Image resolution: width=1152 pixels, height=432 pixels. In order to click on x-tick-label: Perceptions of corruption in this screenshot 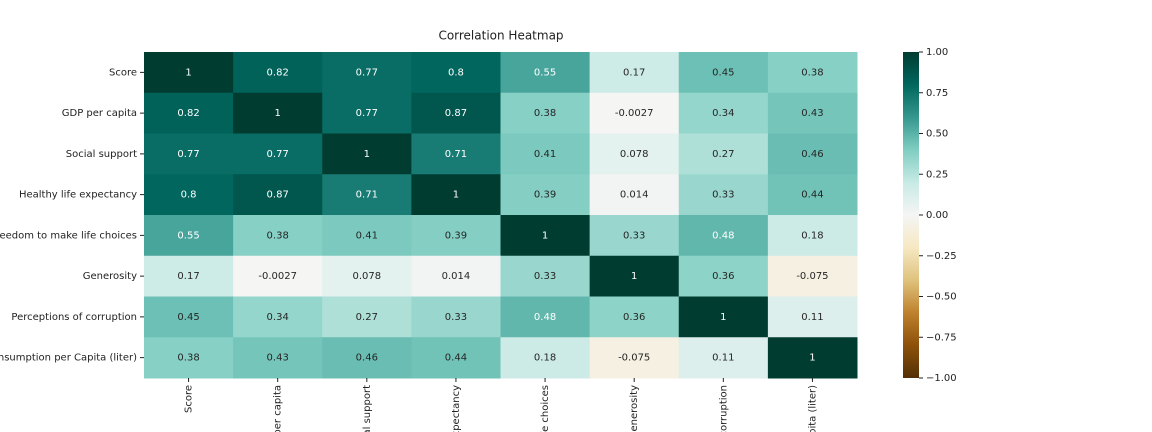, I will do `click(723, 408)`.